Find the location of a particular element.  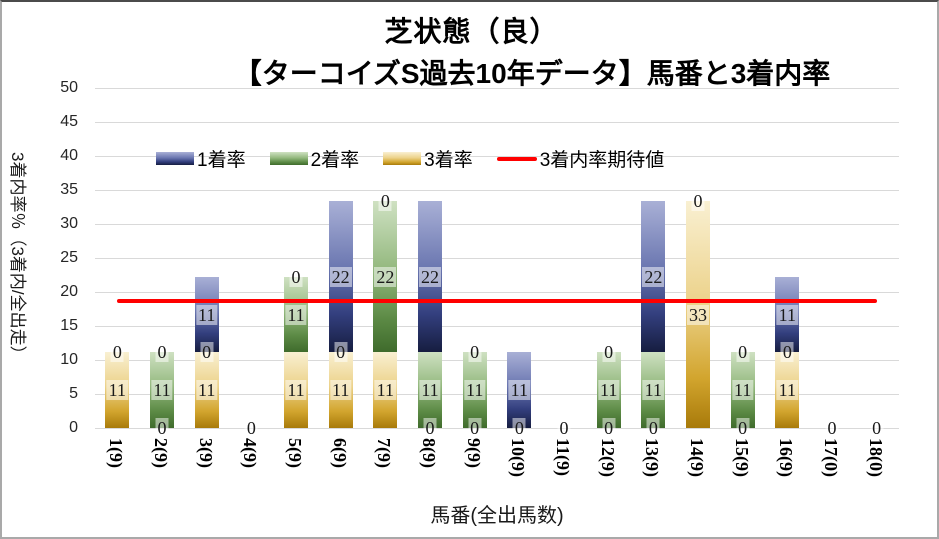

y-tick-label: 35 is located at coordinates (69, 189).